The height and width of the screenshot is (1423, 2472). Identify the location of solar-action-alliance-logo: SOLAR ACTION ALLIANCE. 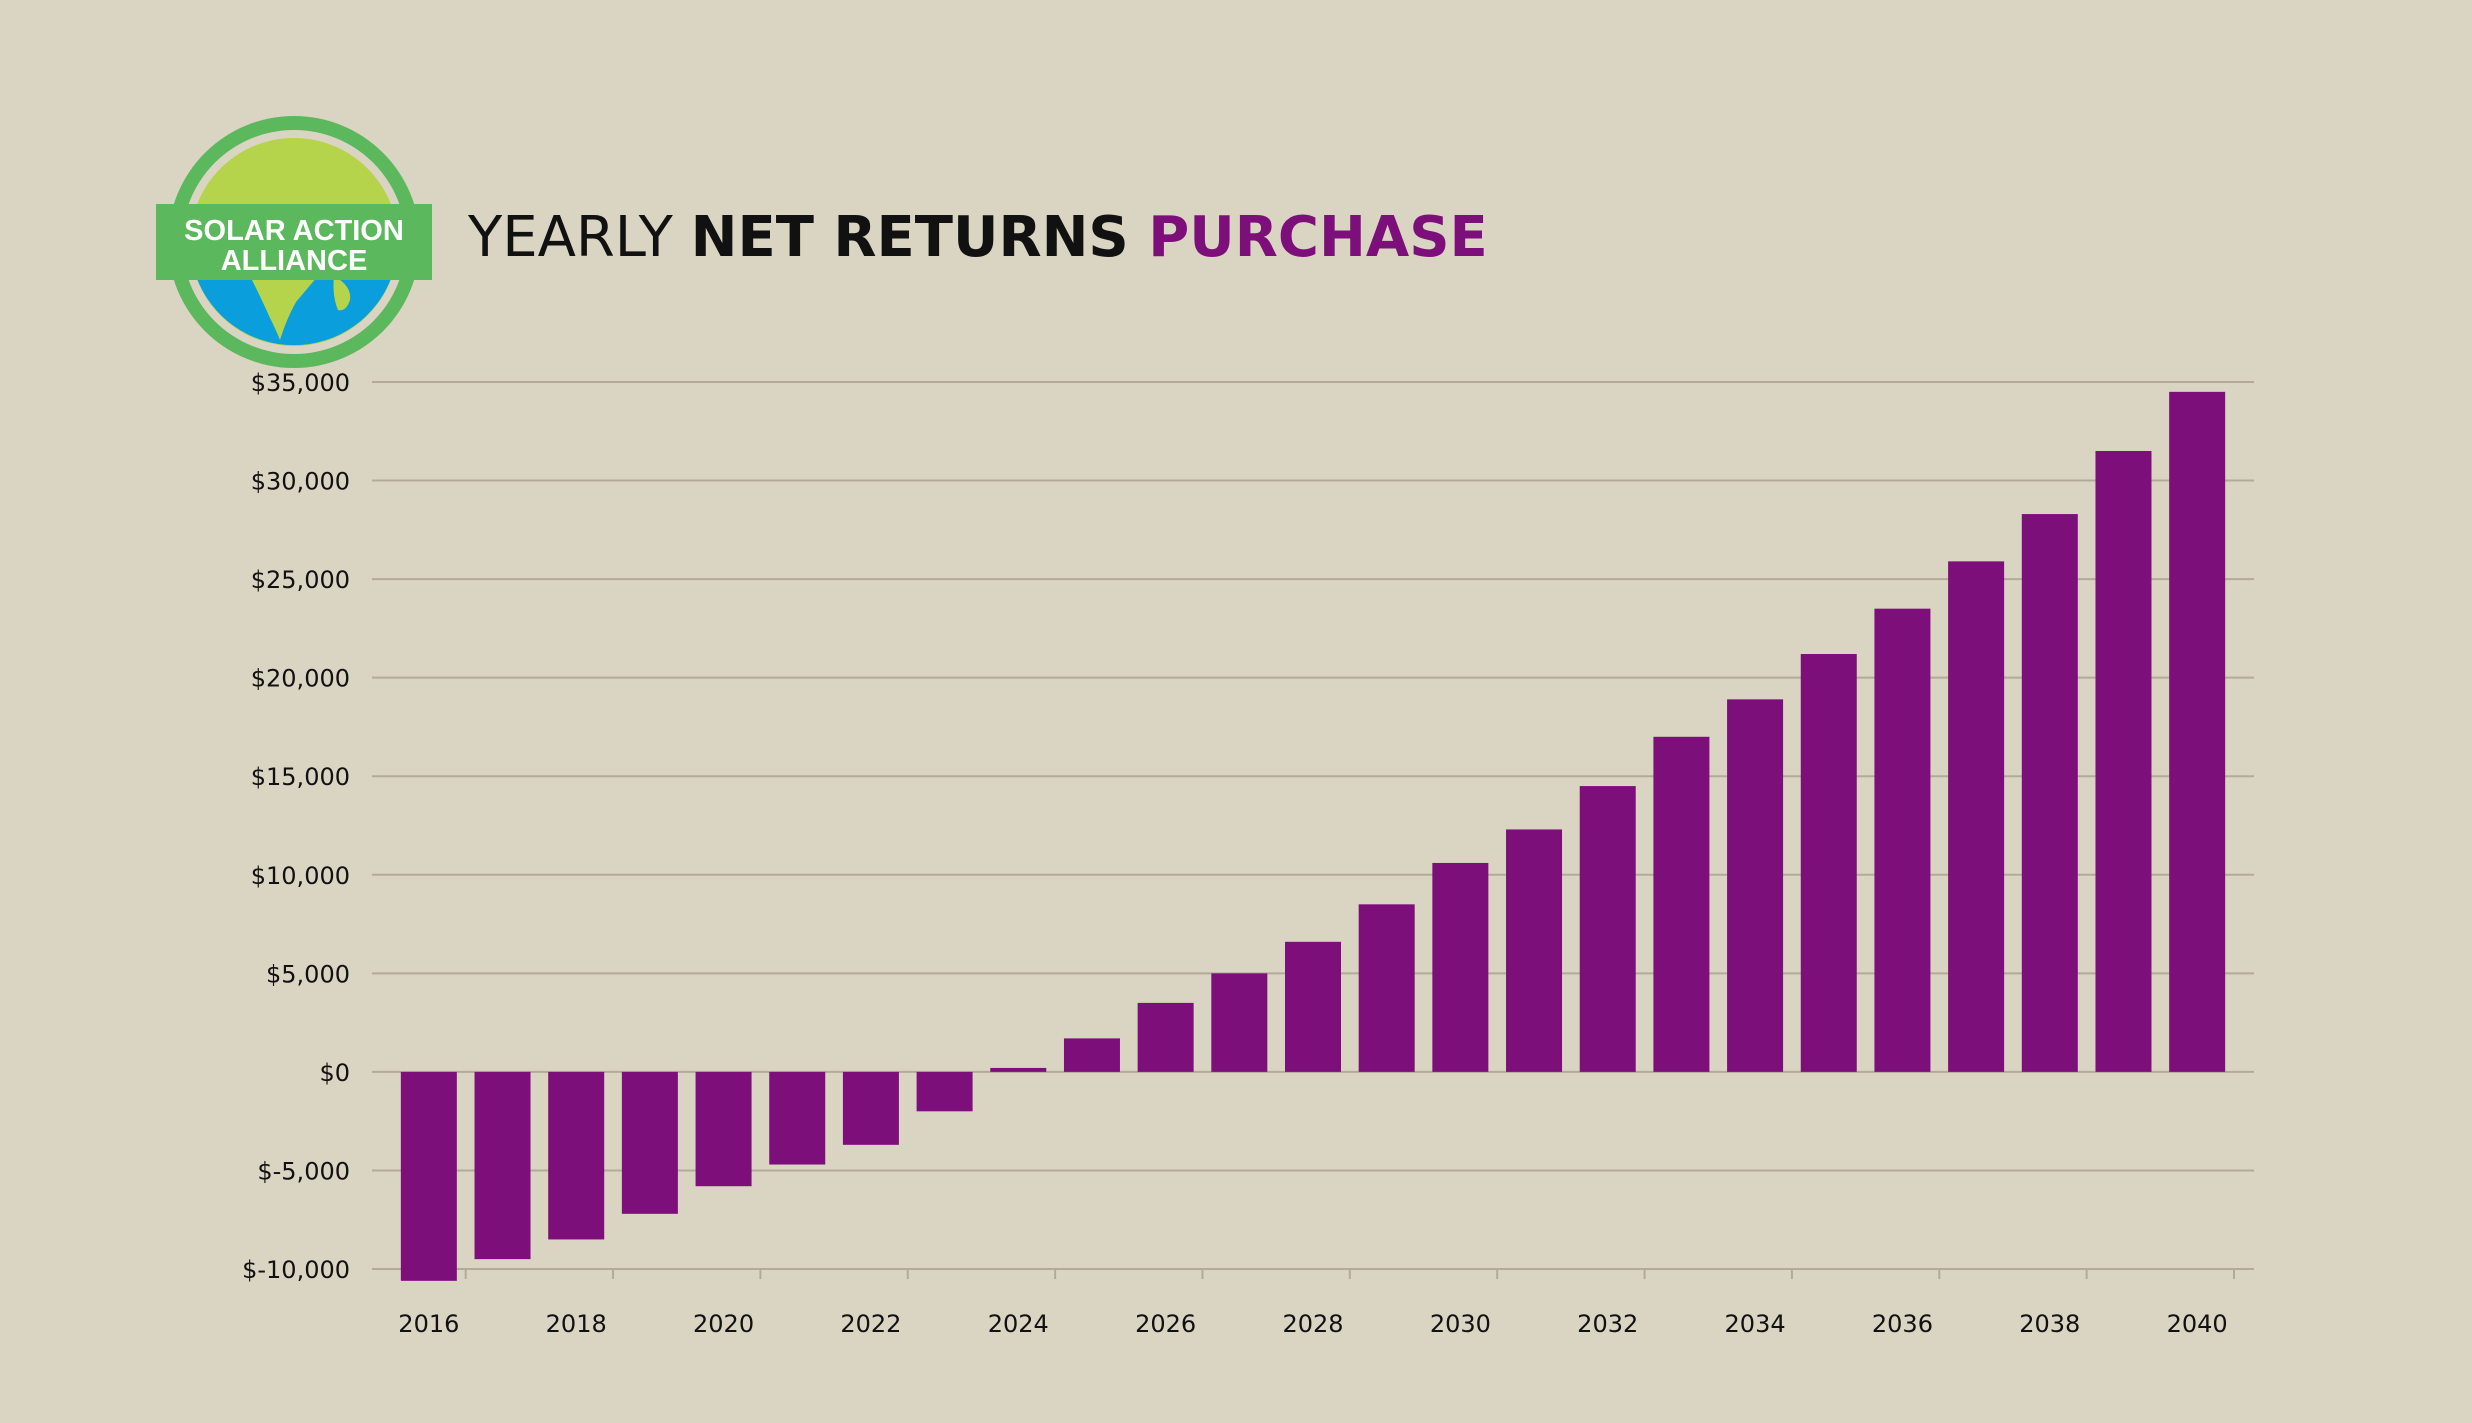
(294, 242).